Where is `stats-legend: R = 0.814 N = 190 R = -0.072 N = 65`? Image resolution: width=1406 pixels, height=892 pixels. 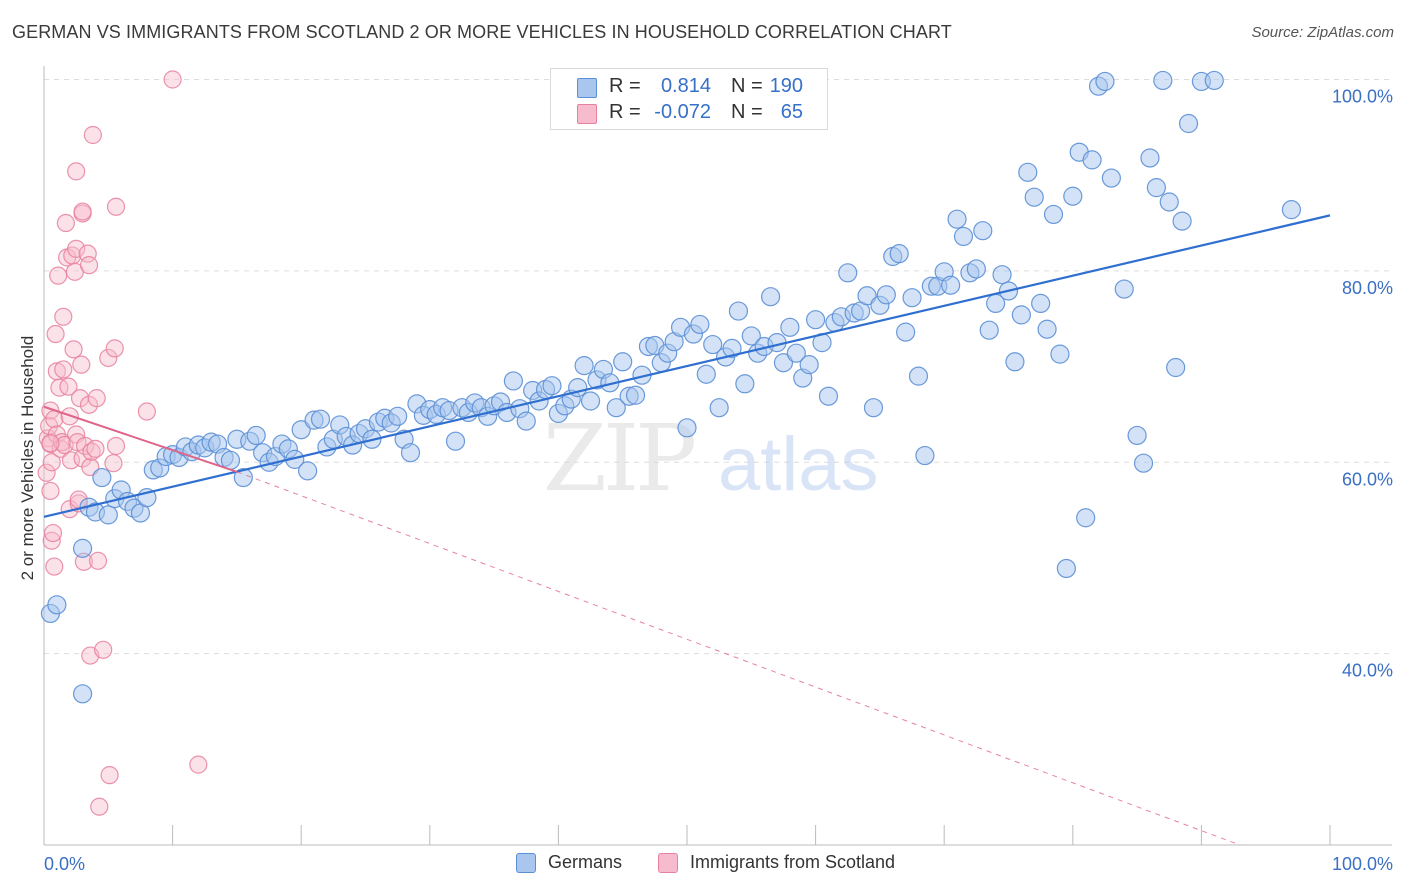 stats-legend: R = 0.814 N = 190 R = -0.072 N = 65 is located at coordinates (689, 99).